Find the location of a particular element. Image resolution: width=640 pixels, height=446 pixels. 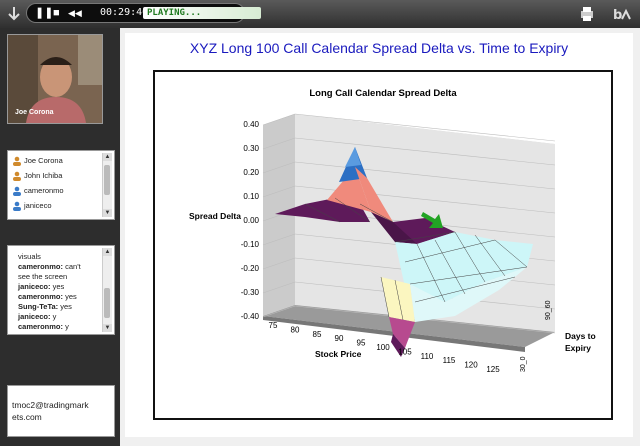

y-axis-label-line1: Days to is located at coordinates (580, 336).